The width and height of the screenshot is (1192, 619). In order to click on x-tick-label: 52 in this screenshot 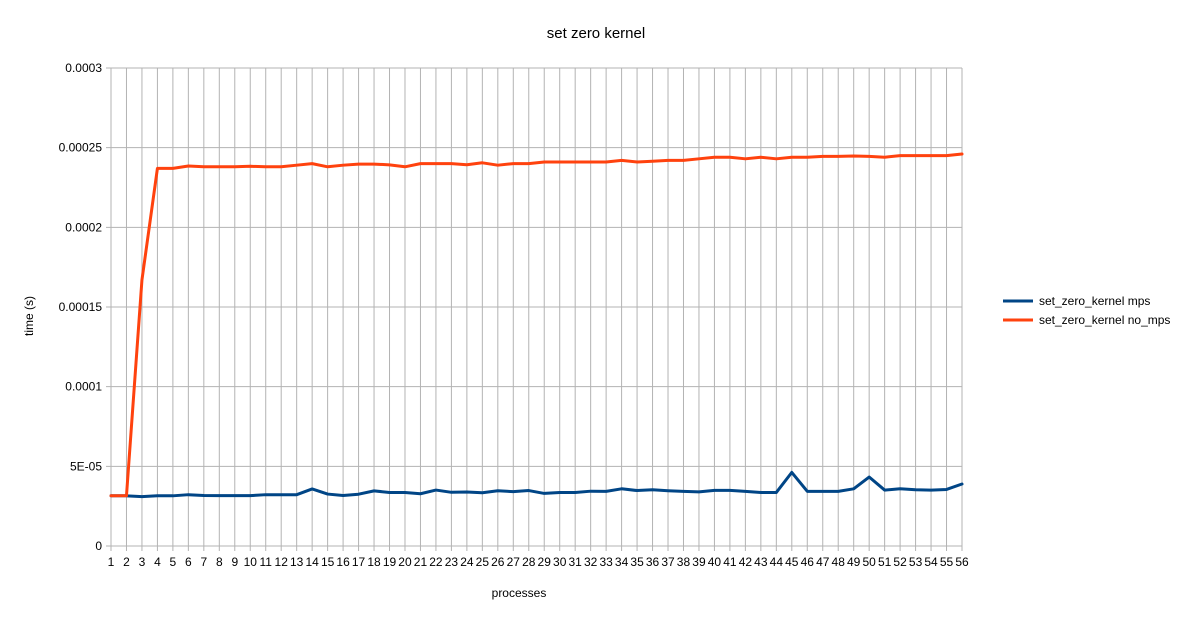, I will do `click(900, 562)`.